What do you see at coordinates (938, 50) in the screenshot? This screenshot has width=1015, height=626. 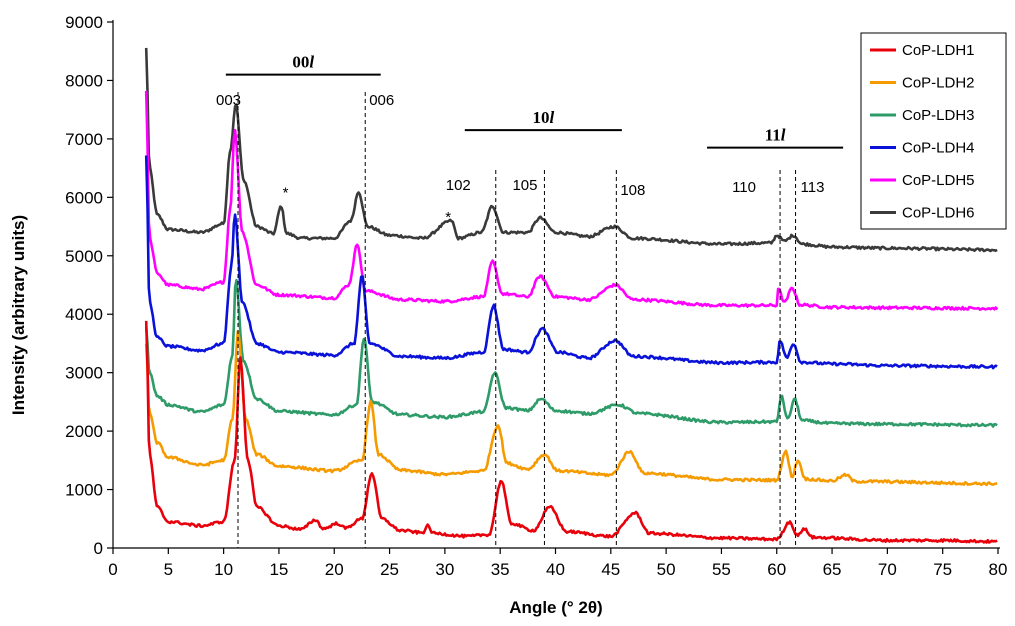 I see `legend-label-1: CoP-LDH1` at bounding box center [938, 50].